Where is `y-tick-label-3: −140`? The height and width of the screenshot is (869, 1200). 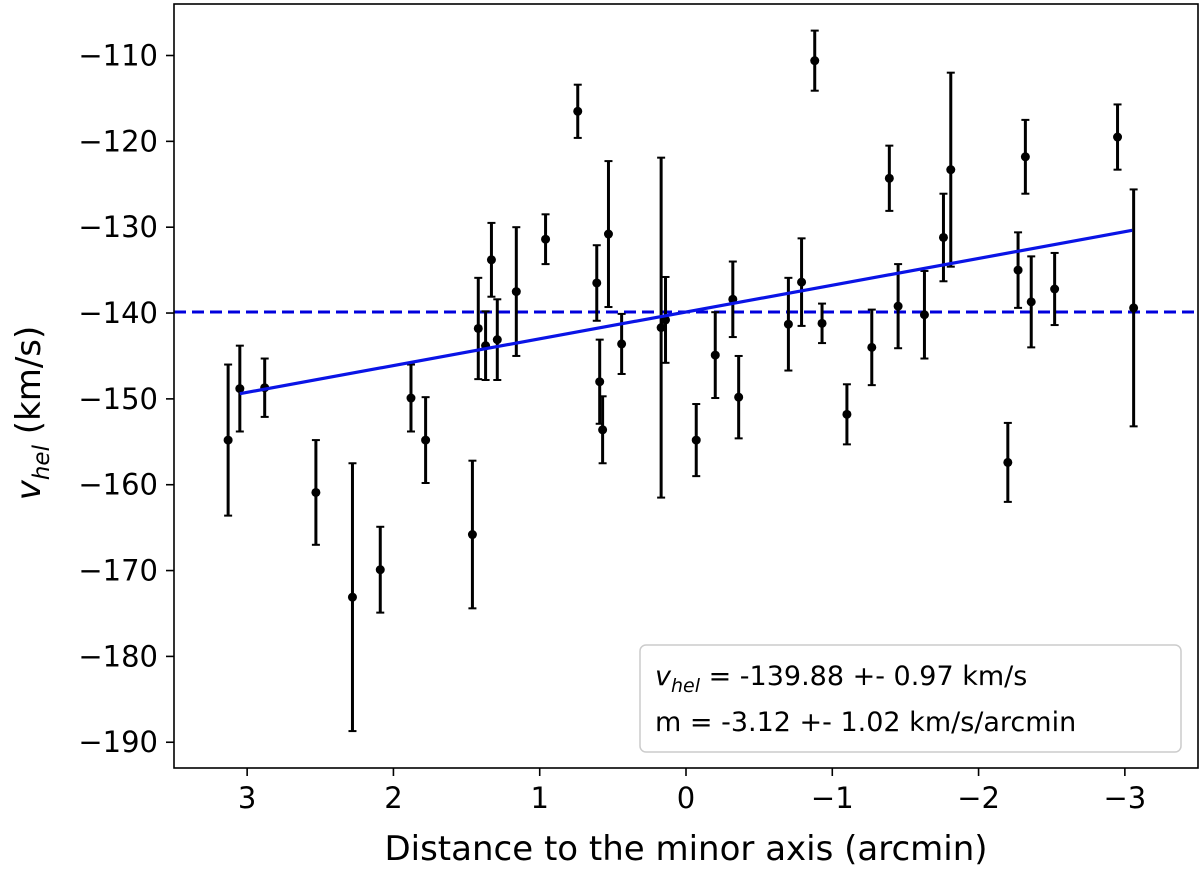
y-tick-label-3: −140 is located at coordinates (118, 313).